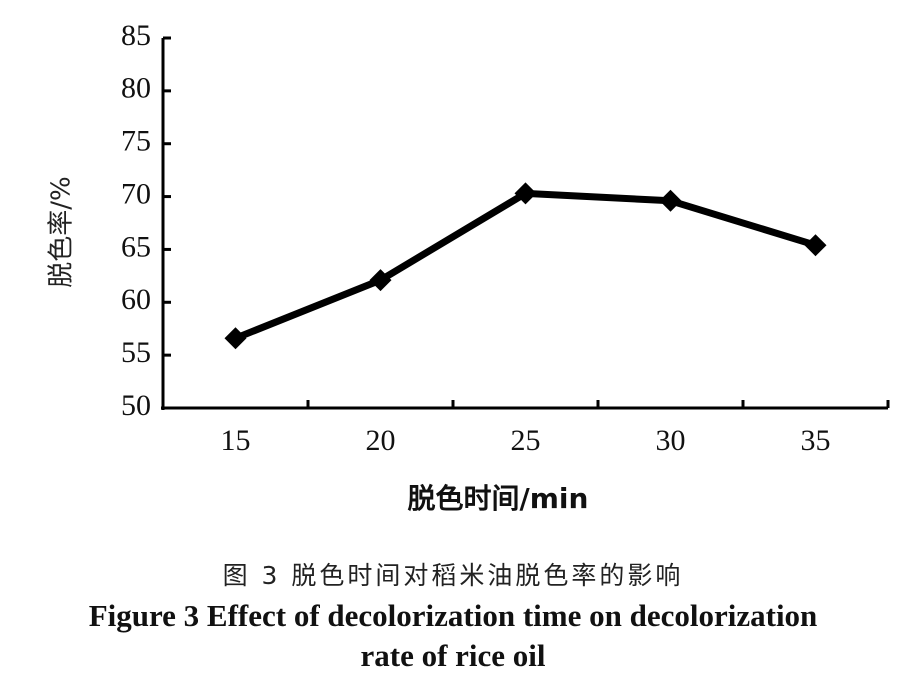 This screenshot has width=906, height=679. What do you see at coordinates (236, 440) in the screenshot?
I see `x-tick-label: 15` at bounding box center [236, 440].